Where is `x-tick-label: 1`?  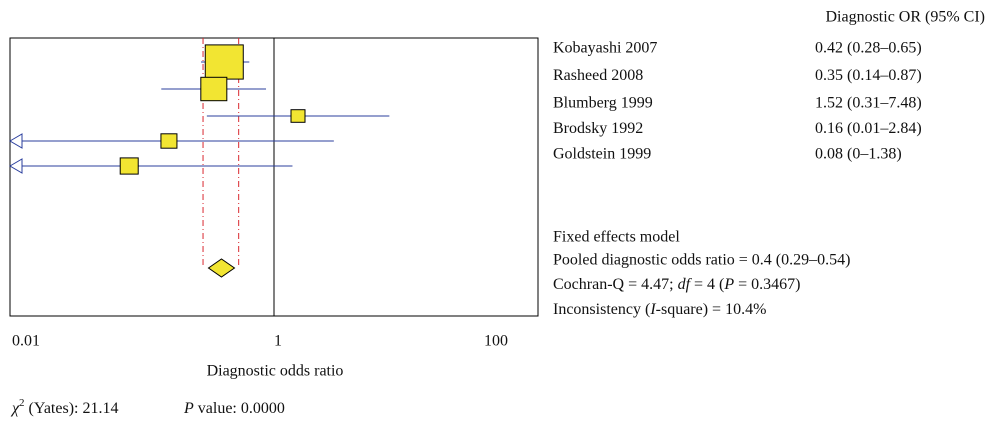 x-tick-label: 1 is located at coordinates (278, 341).